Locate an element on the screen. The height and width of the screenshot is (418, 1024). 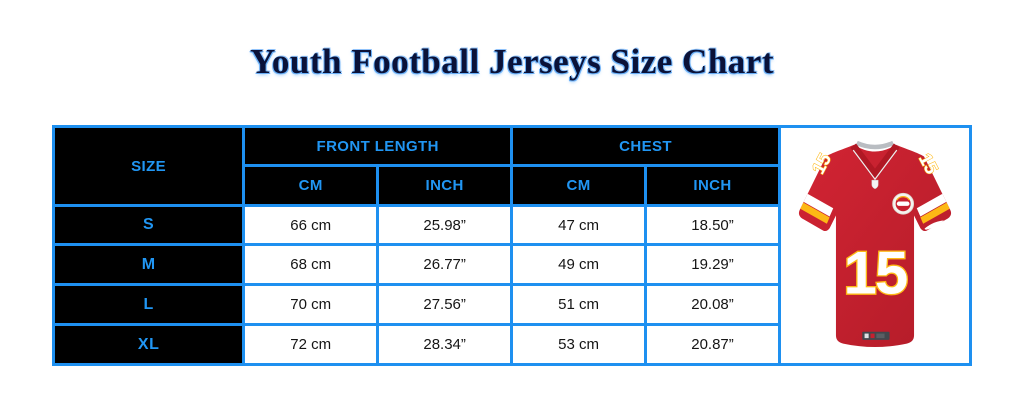
front-inch-cell: 27.56” is located at coordinates (445, 304).